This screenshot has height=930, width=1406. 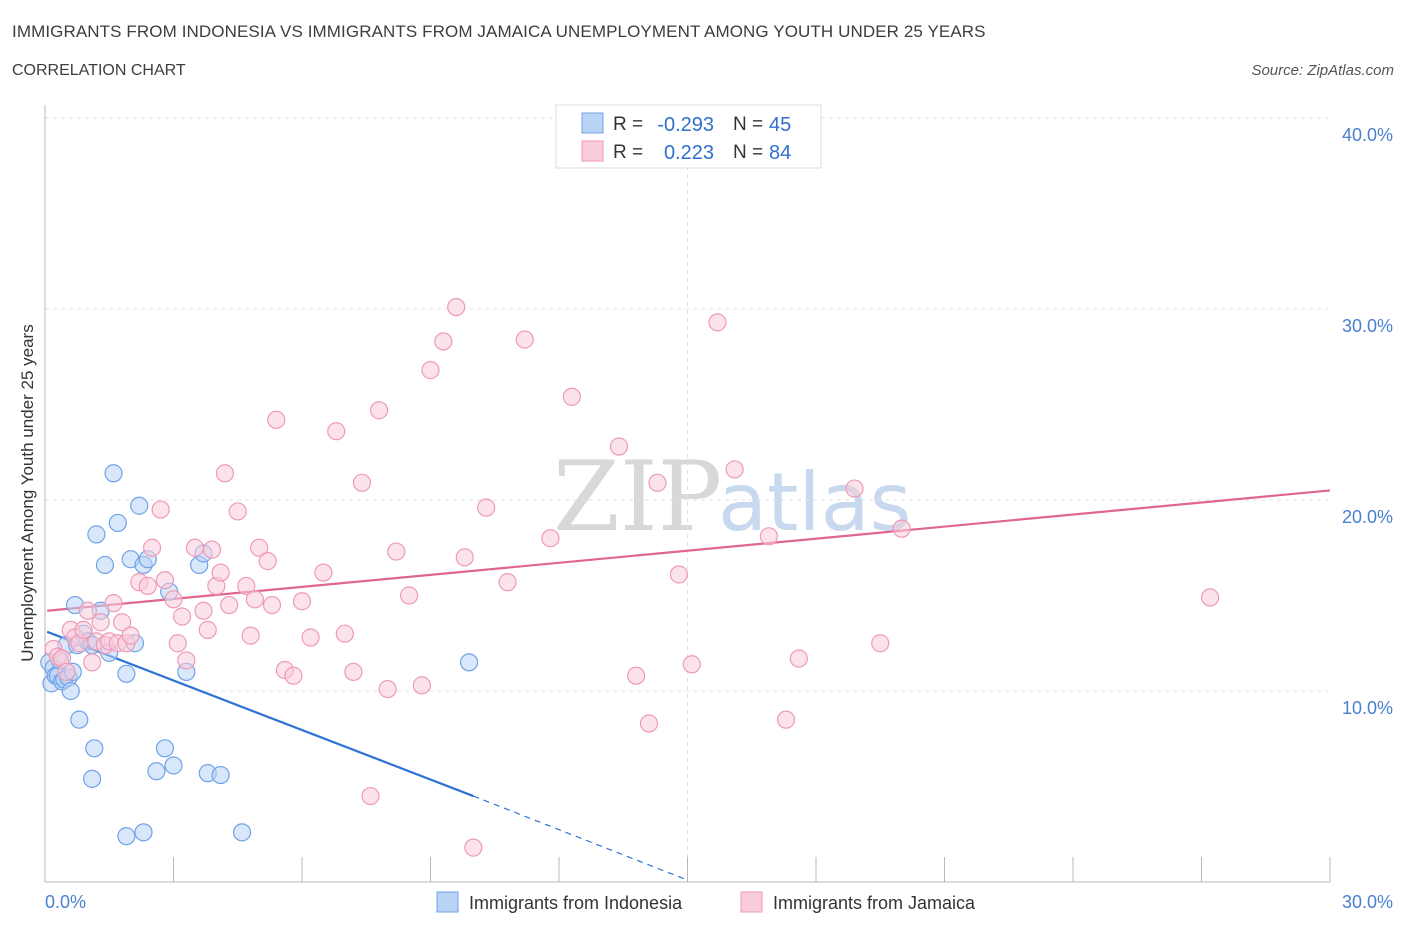 I want to click on stats-n-label-indonesia: N =, so click(x=748, y=124).